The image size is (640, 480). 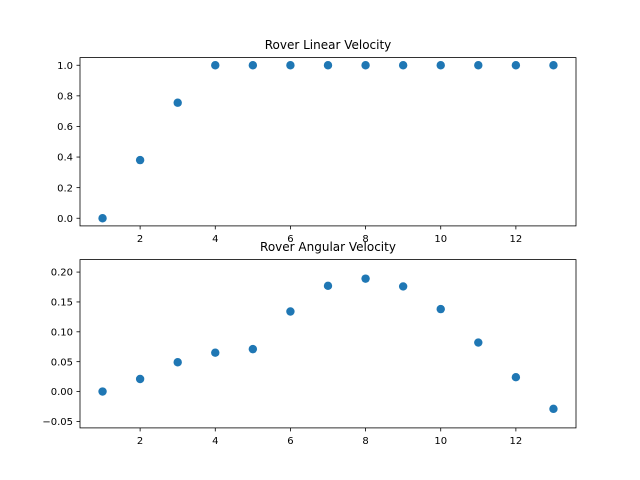 What do you see at coordinates (290, 441) in the screenshot?
I see `angular-velocity-x-tick-label: 6` at bounding box center [290, 441].